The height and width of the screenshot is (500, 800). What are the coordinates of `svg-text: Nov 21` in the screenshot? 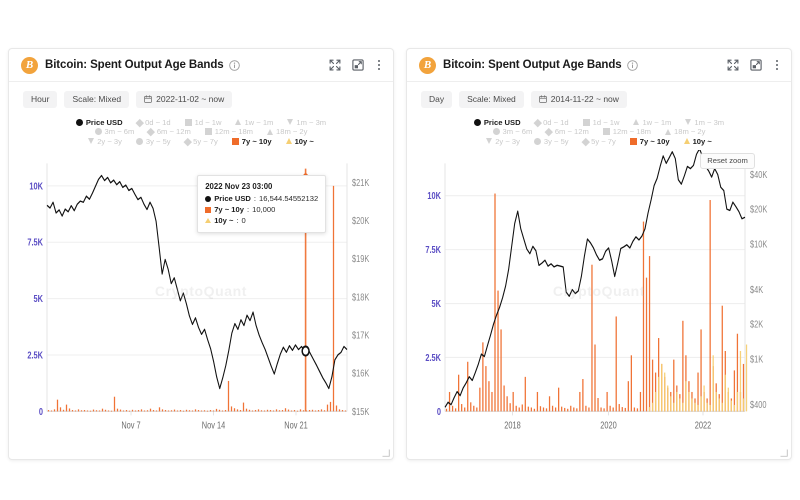 It's located at (296, 425).